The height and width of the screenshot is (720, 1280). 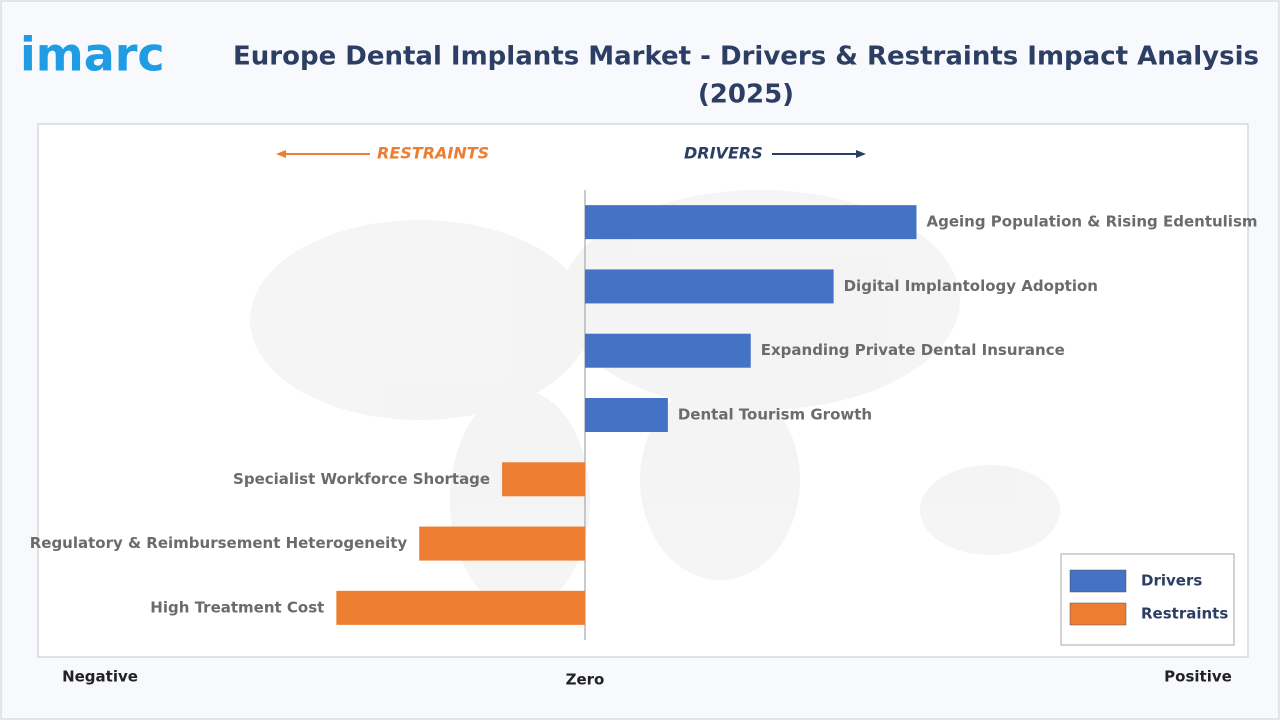 I want to click on category-label: High Treatment Cost, so click(x=237, y=607).